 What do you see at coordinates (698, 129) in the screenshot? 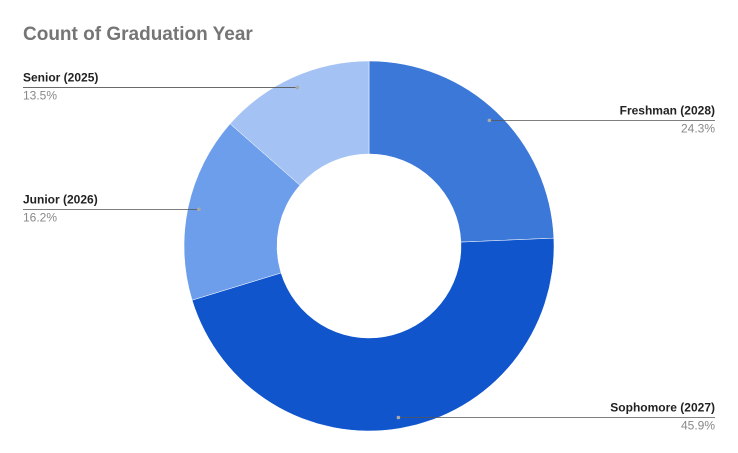
I see `slice-value: 24.3%` at bounding box center [698, 129].